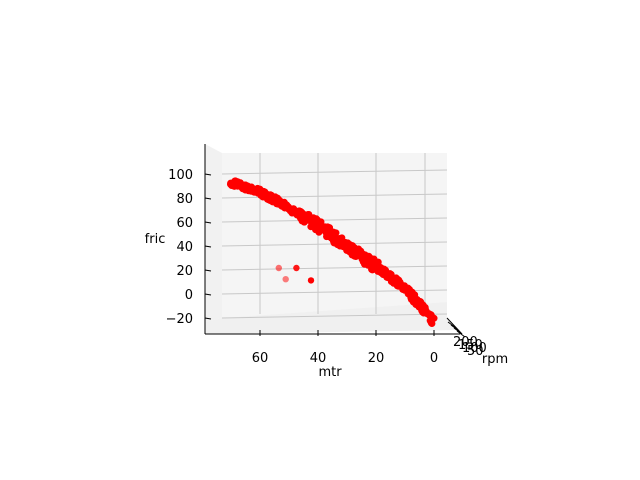 This screenshot has width=640, height=480. Describe the element at coordinates (189, 295) in the screenshot. I see `z-tick-label: 0` at that location.